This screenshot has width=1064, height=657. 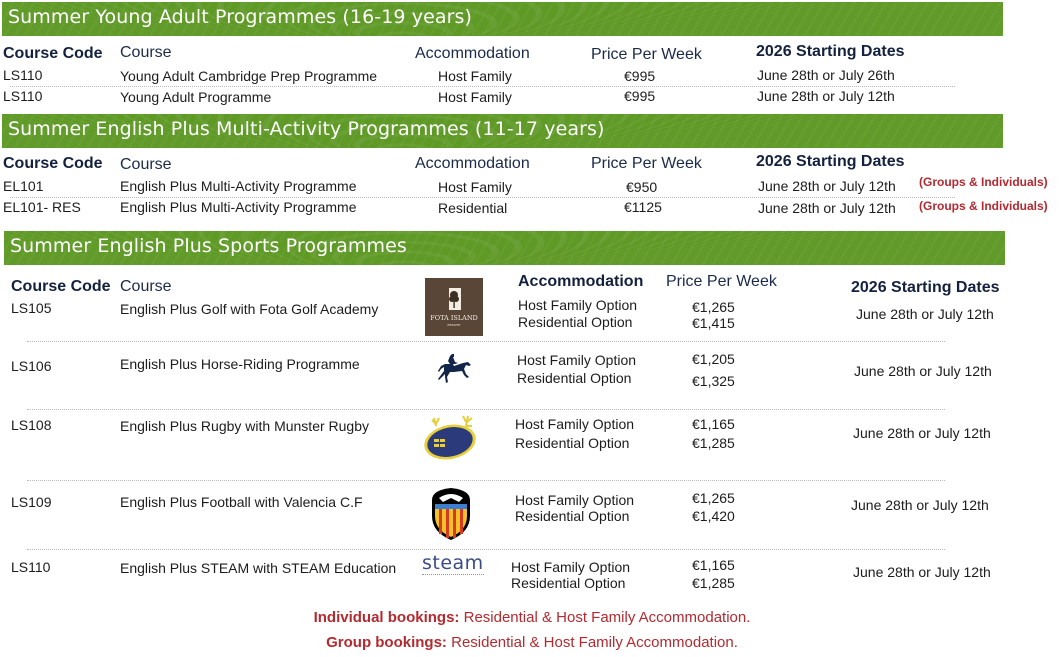 What do you see at coordinates (453, 325) in the screenshot?
I see `svg-text: RESORT` at bounding box center [453, 325].